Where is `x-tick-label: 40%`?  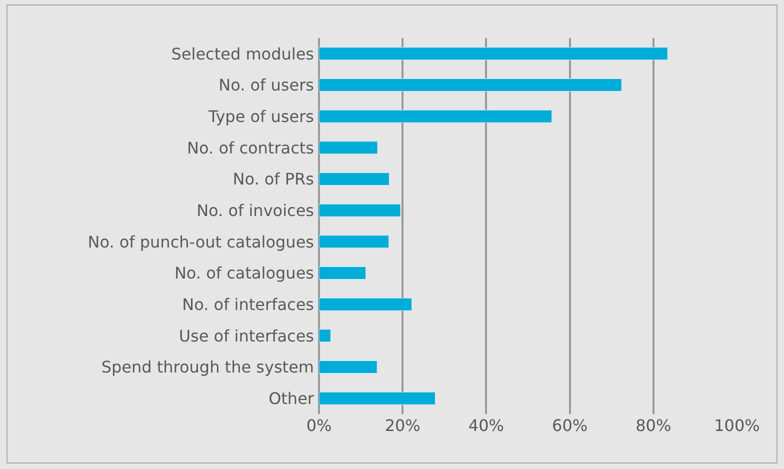 x-tick-label: 40% is located at coordinates (486, 425).